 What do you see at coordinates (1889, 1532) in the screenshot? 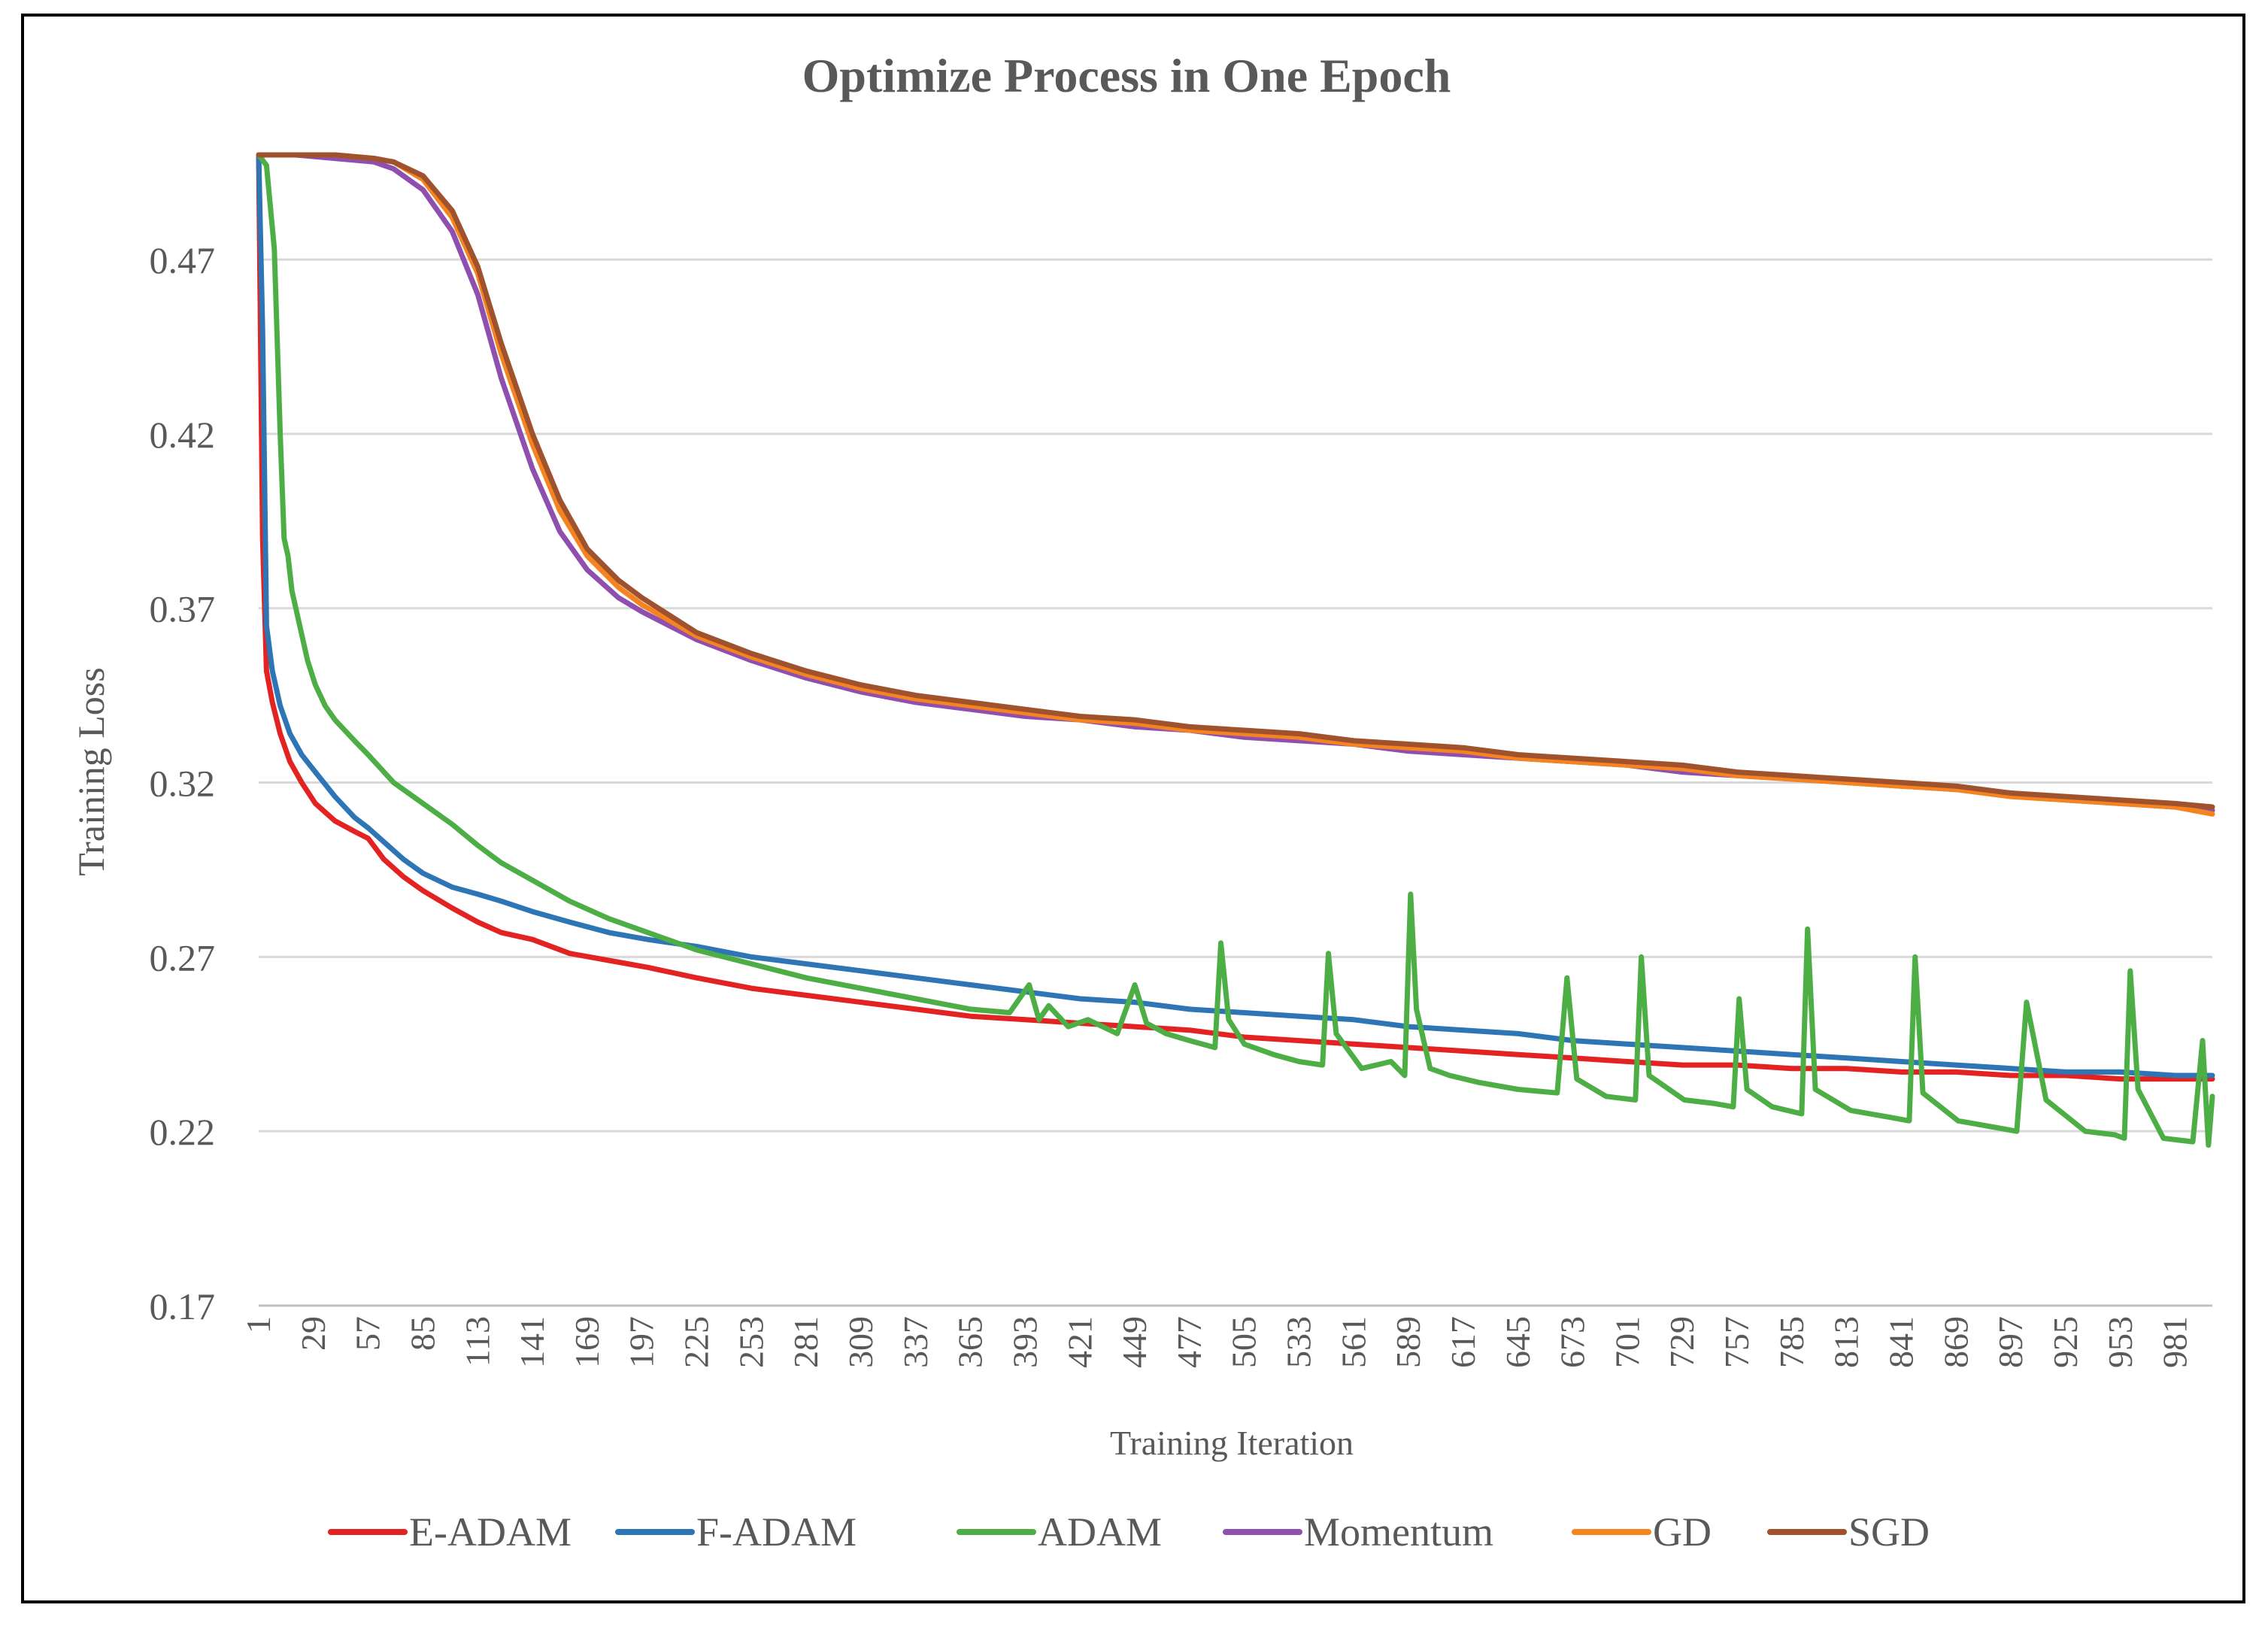
I see `legend-label-sgd: SGD` at bounding box center [1889, 1532].